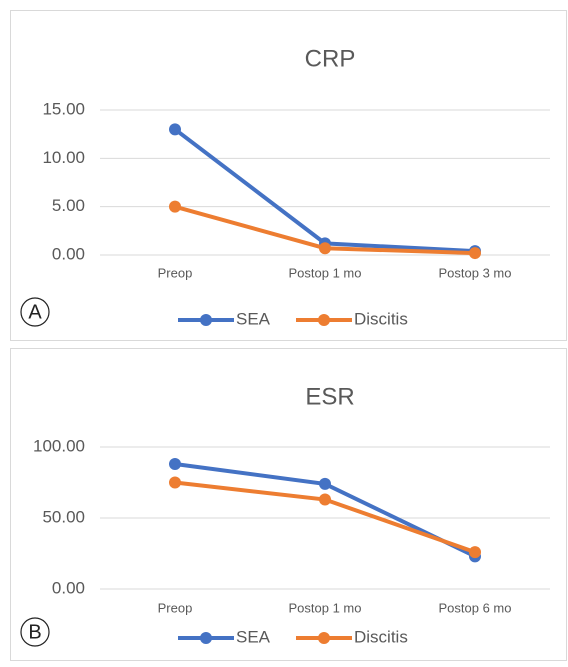 This screenshot has width=568, height=667. I want to click on panel-label: A, so click(35, 312).